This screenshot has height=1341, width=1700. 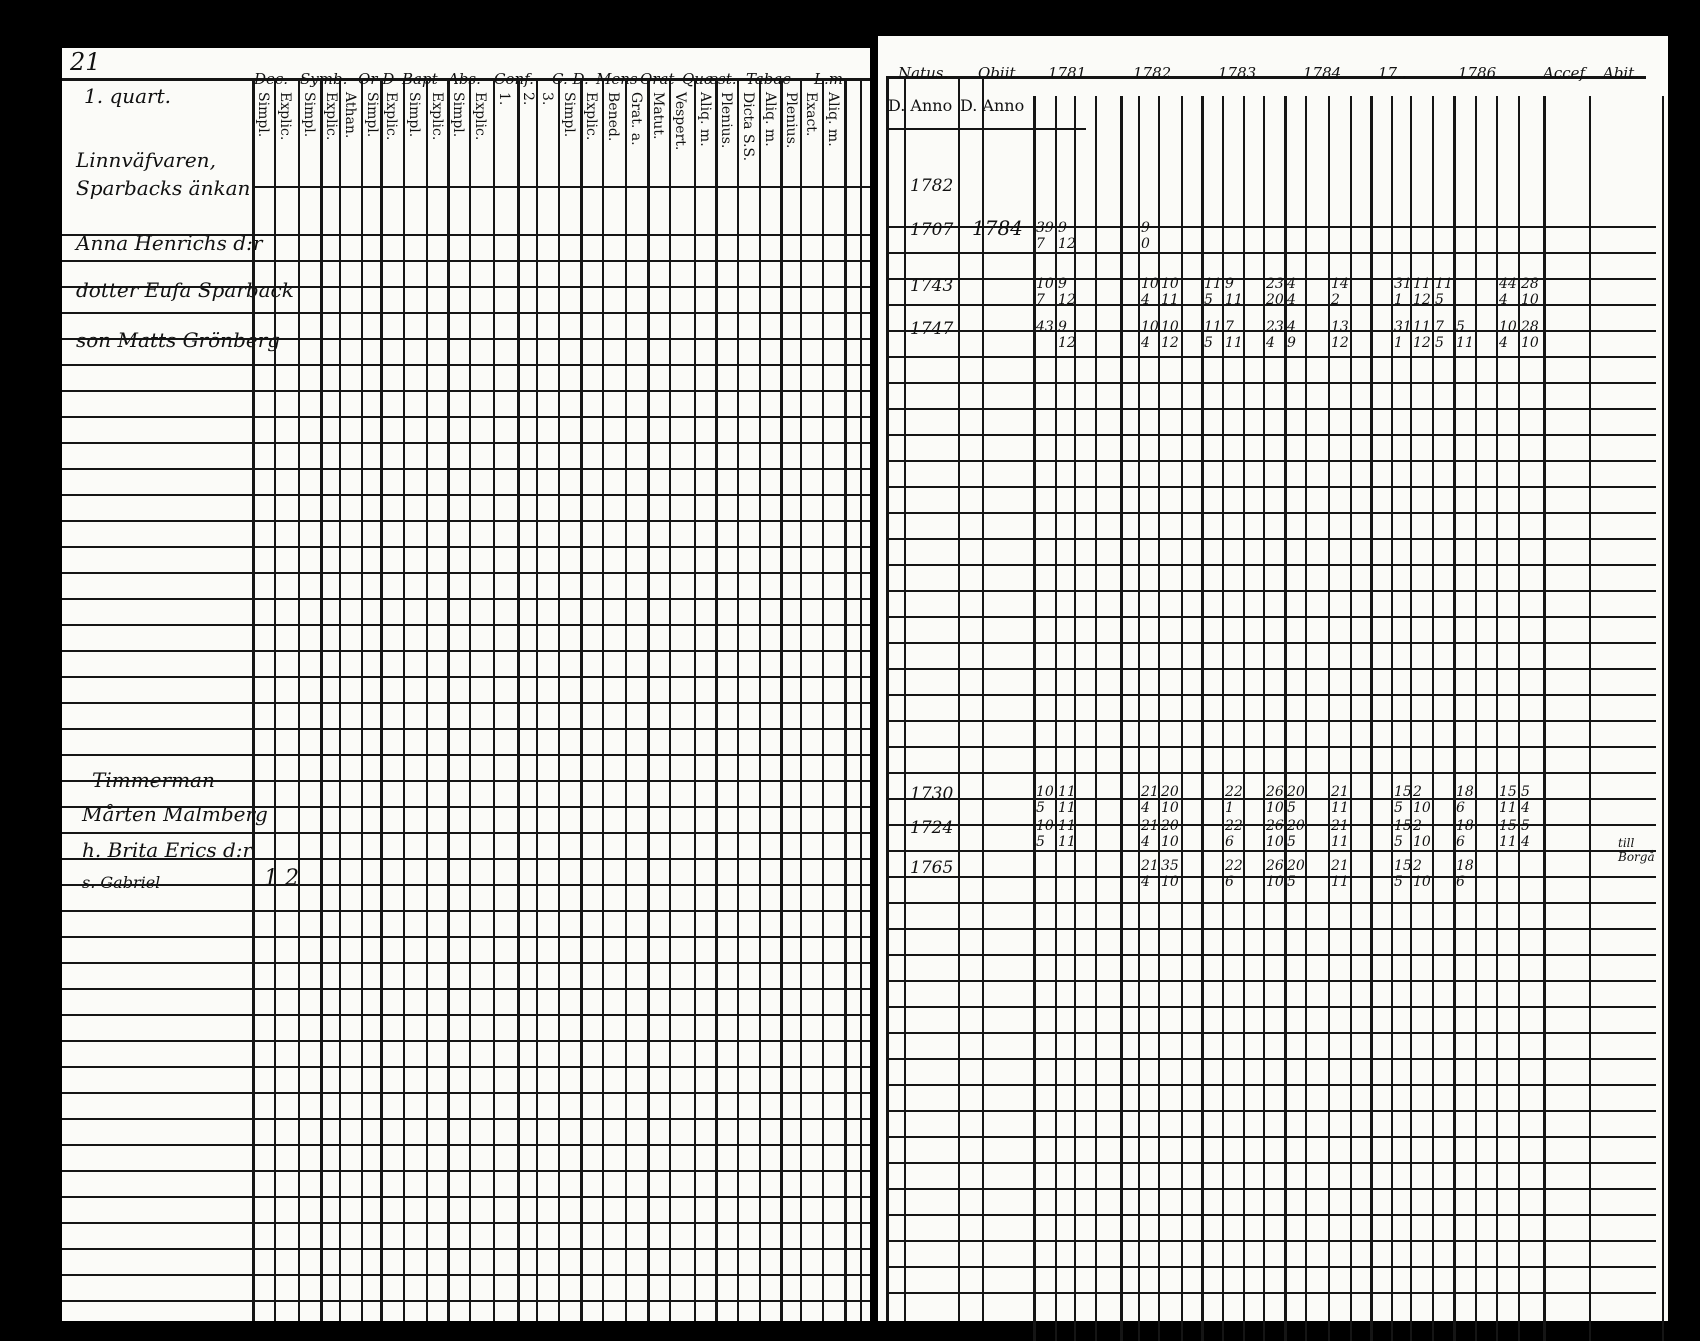 What do you see at coordinates (514, 79) in the screenshot?
I see `column-group-header: Conf.` at bounding box center [514, 79].